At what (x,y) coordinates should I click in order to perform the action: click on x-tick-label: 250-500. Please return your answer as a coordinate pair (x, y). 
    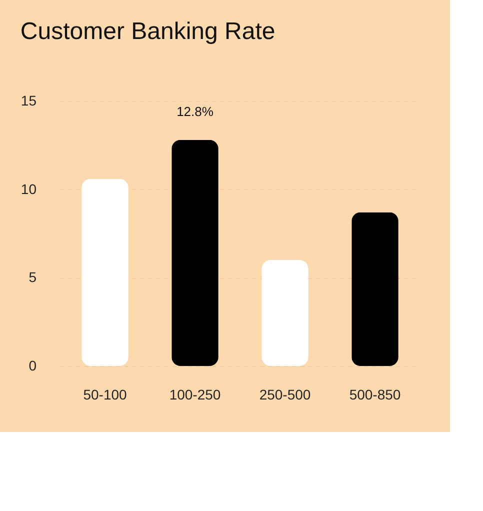
    Looking at the image, I should click on (285, 394).